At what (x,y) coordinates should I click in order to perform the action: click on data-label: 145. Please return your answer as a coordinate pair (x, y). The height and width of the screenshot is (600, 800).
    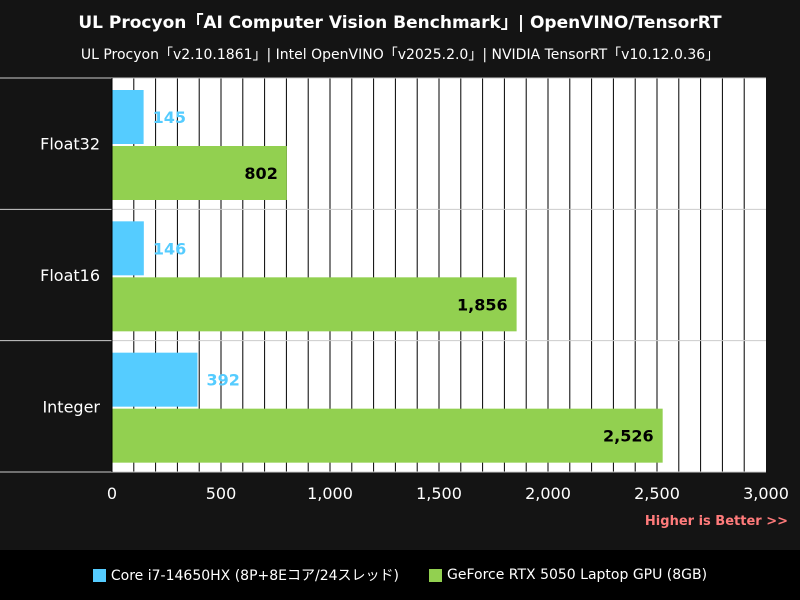
    Looking at the image, I should click on (169, 117).